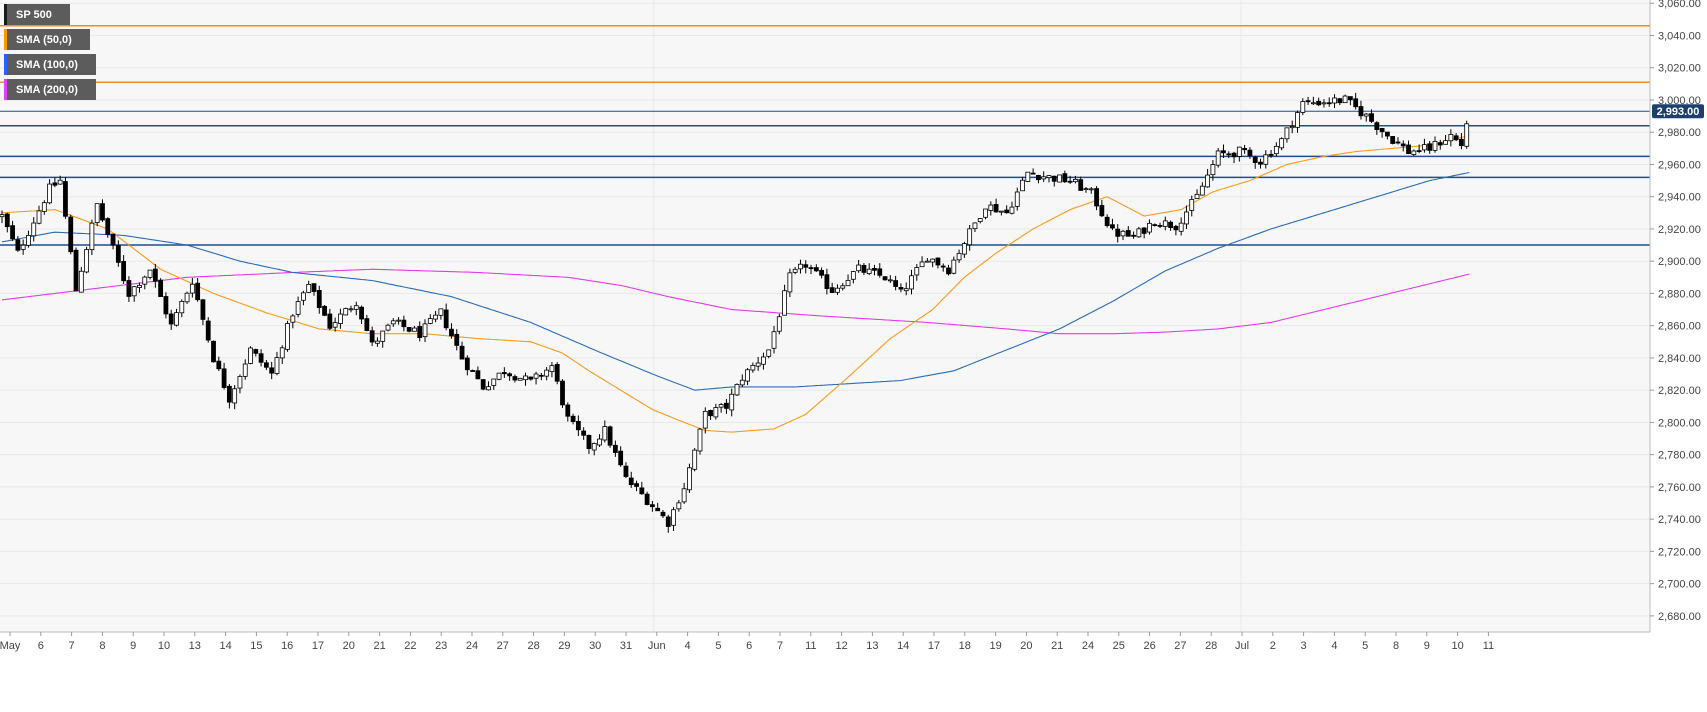  Describe the element at coordinates (37, 14) in the screenshot. I see `legend-item-sp500: SP 500` at that location.